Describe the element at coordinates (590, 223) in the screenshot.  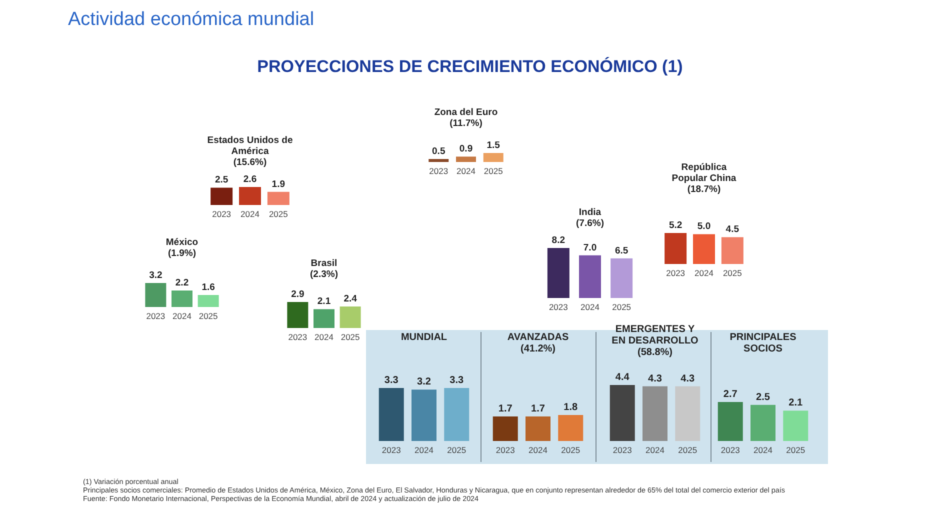
I see `chart-subtitle: (7.6%)` at that location.